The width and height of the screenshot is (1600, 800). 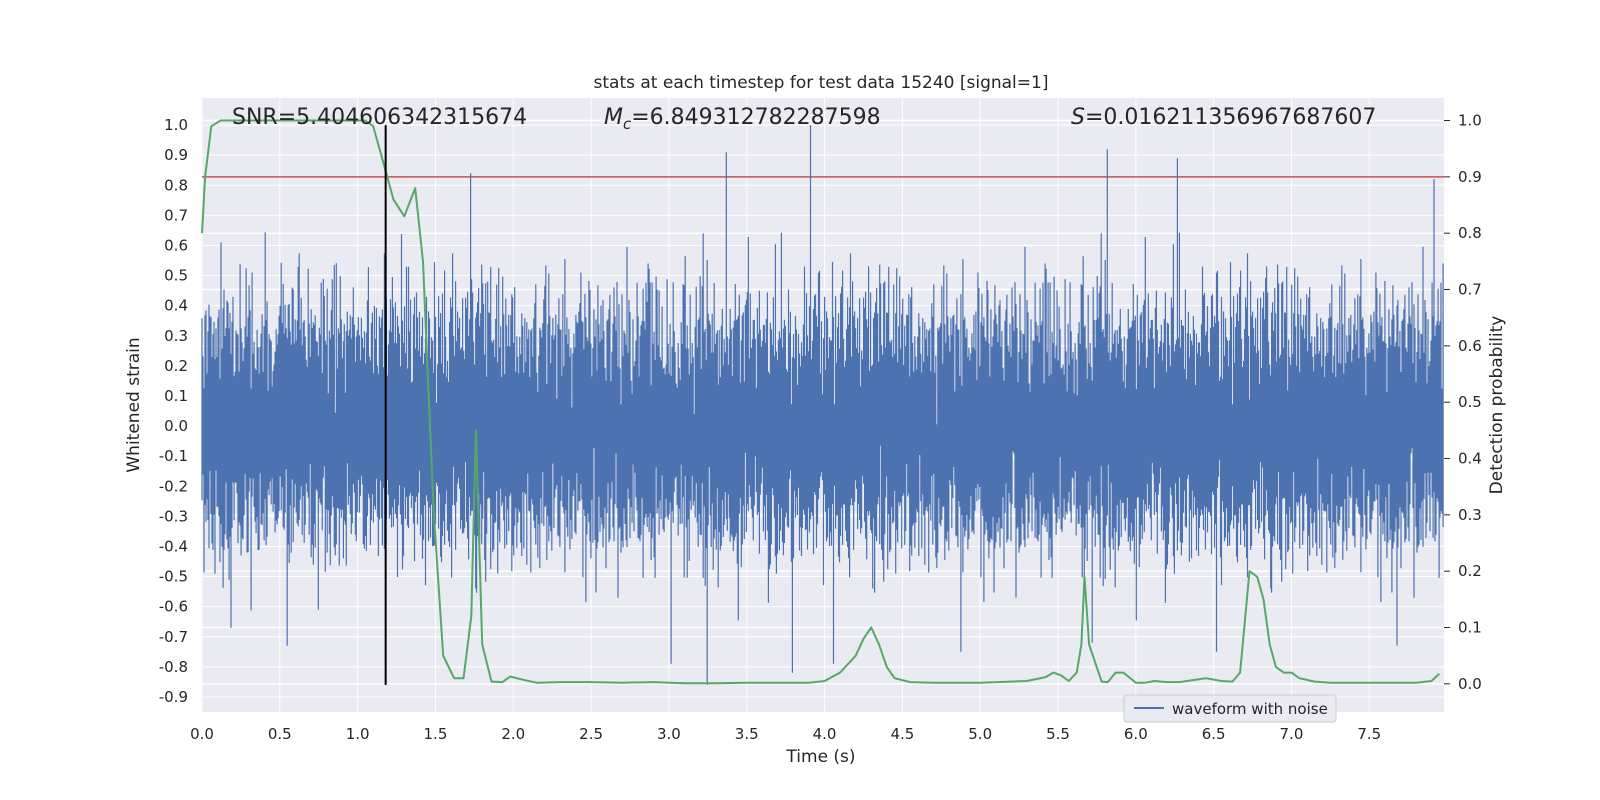 I want to click on y2-tick-label: 0.3, so click(x=1470, y=515).